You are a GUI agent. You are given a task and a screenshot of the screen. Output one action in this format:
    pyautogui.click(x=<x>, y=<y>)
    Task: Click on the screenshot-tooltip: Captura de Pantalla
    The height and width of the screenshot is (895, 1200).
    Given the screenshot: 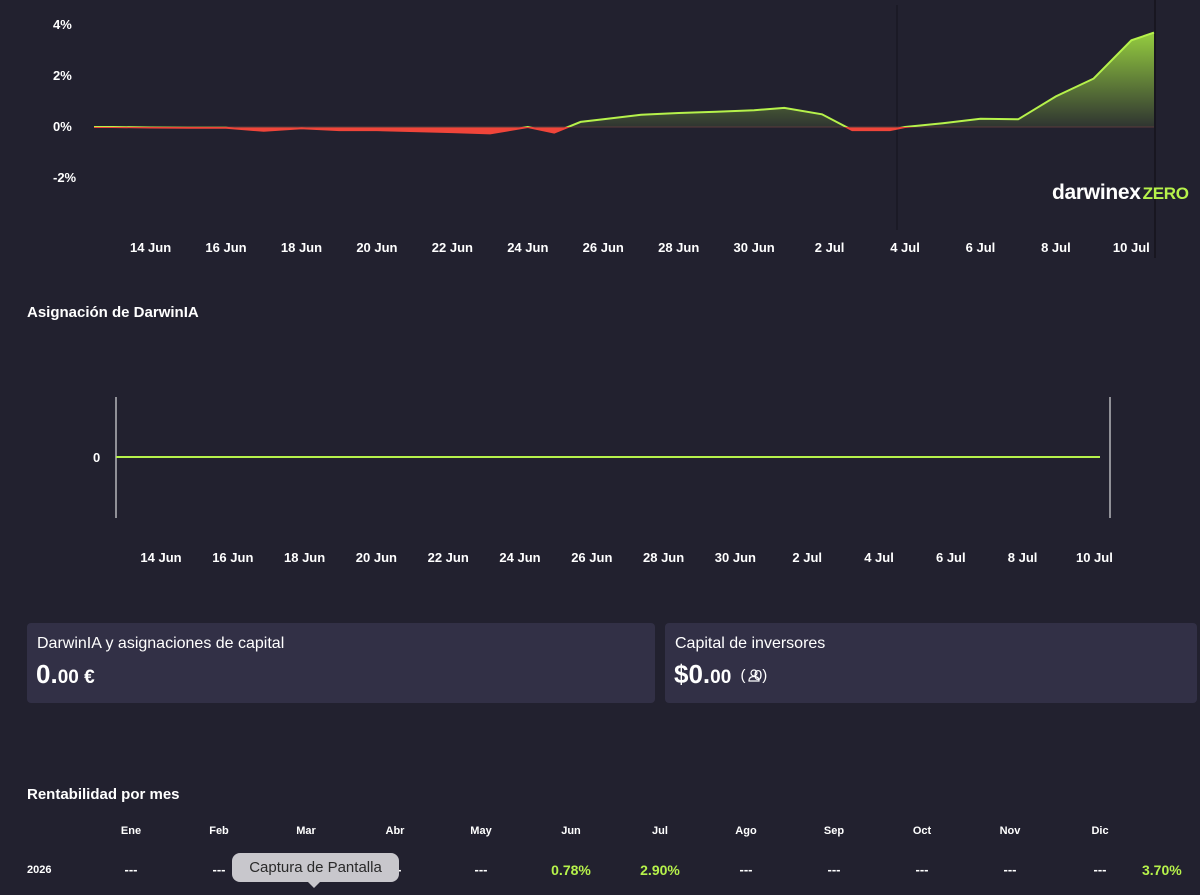 What is the action you would take?
    pyautogui.click(x=315, y=870)
    